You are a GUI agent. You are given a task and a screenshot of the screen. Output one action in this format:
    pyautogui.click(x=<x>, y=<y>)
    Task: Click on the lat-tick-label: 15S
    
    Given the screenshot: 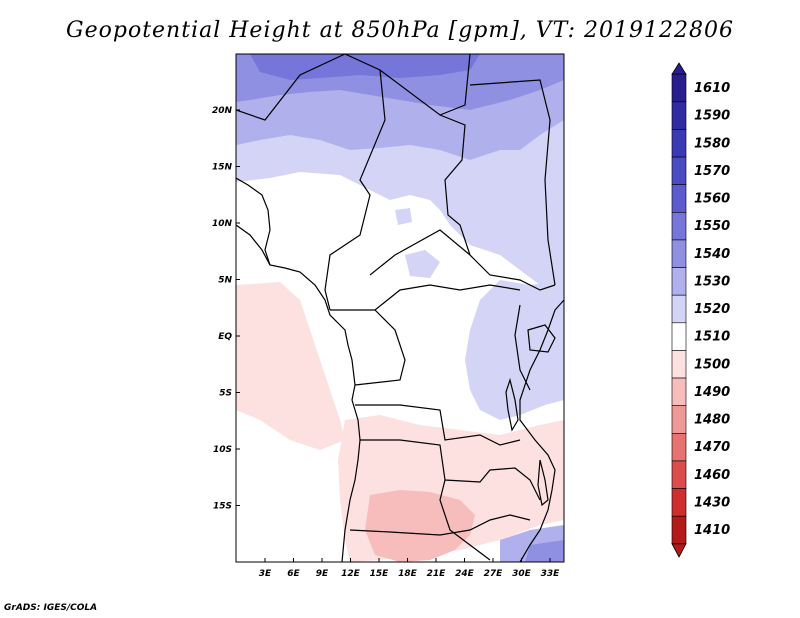 What is the action you would take?
    pyautogui.click(x=222, y=507)
    